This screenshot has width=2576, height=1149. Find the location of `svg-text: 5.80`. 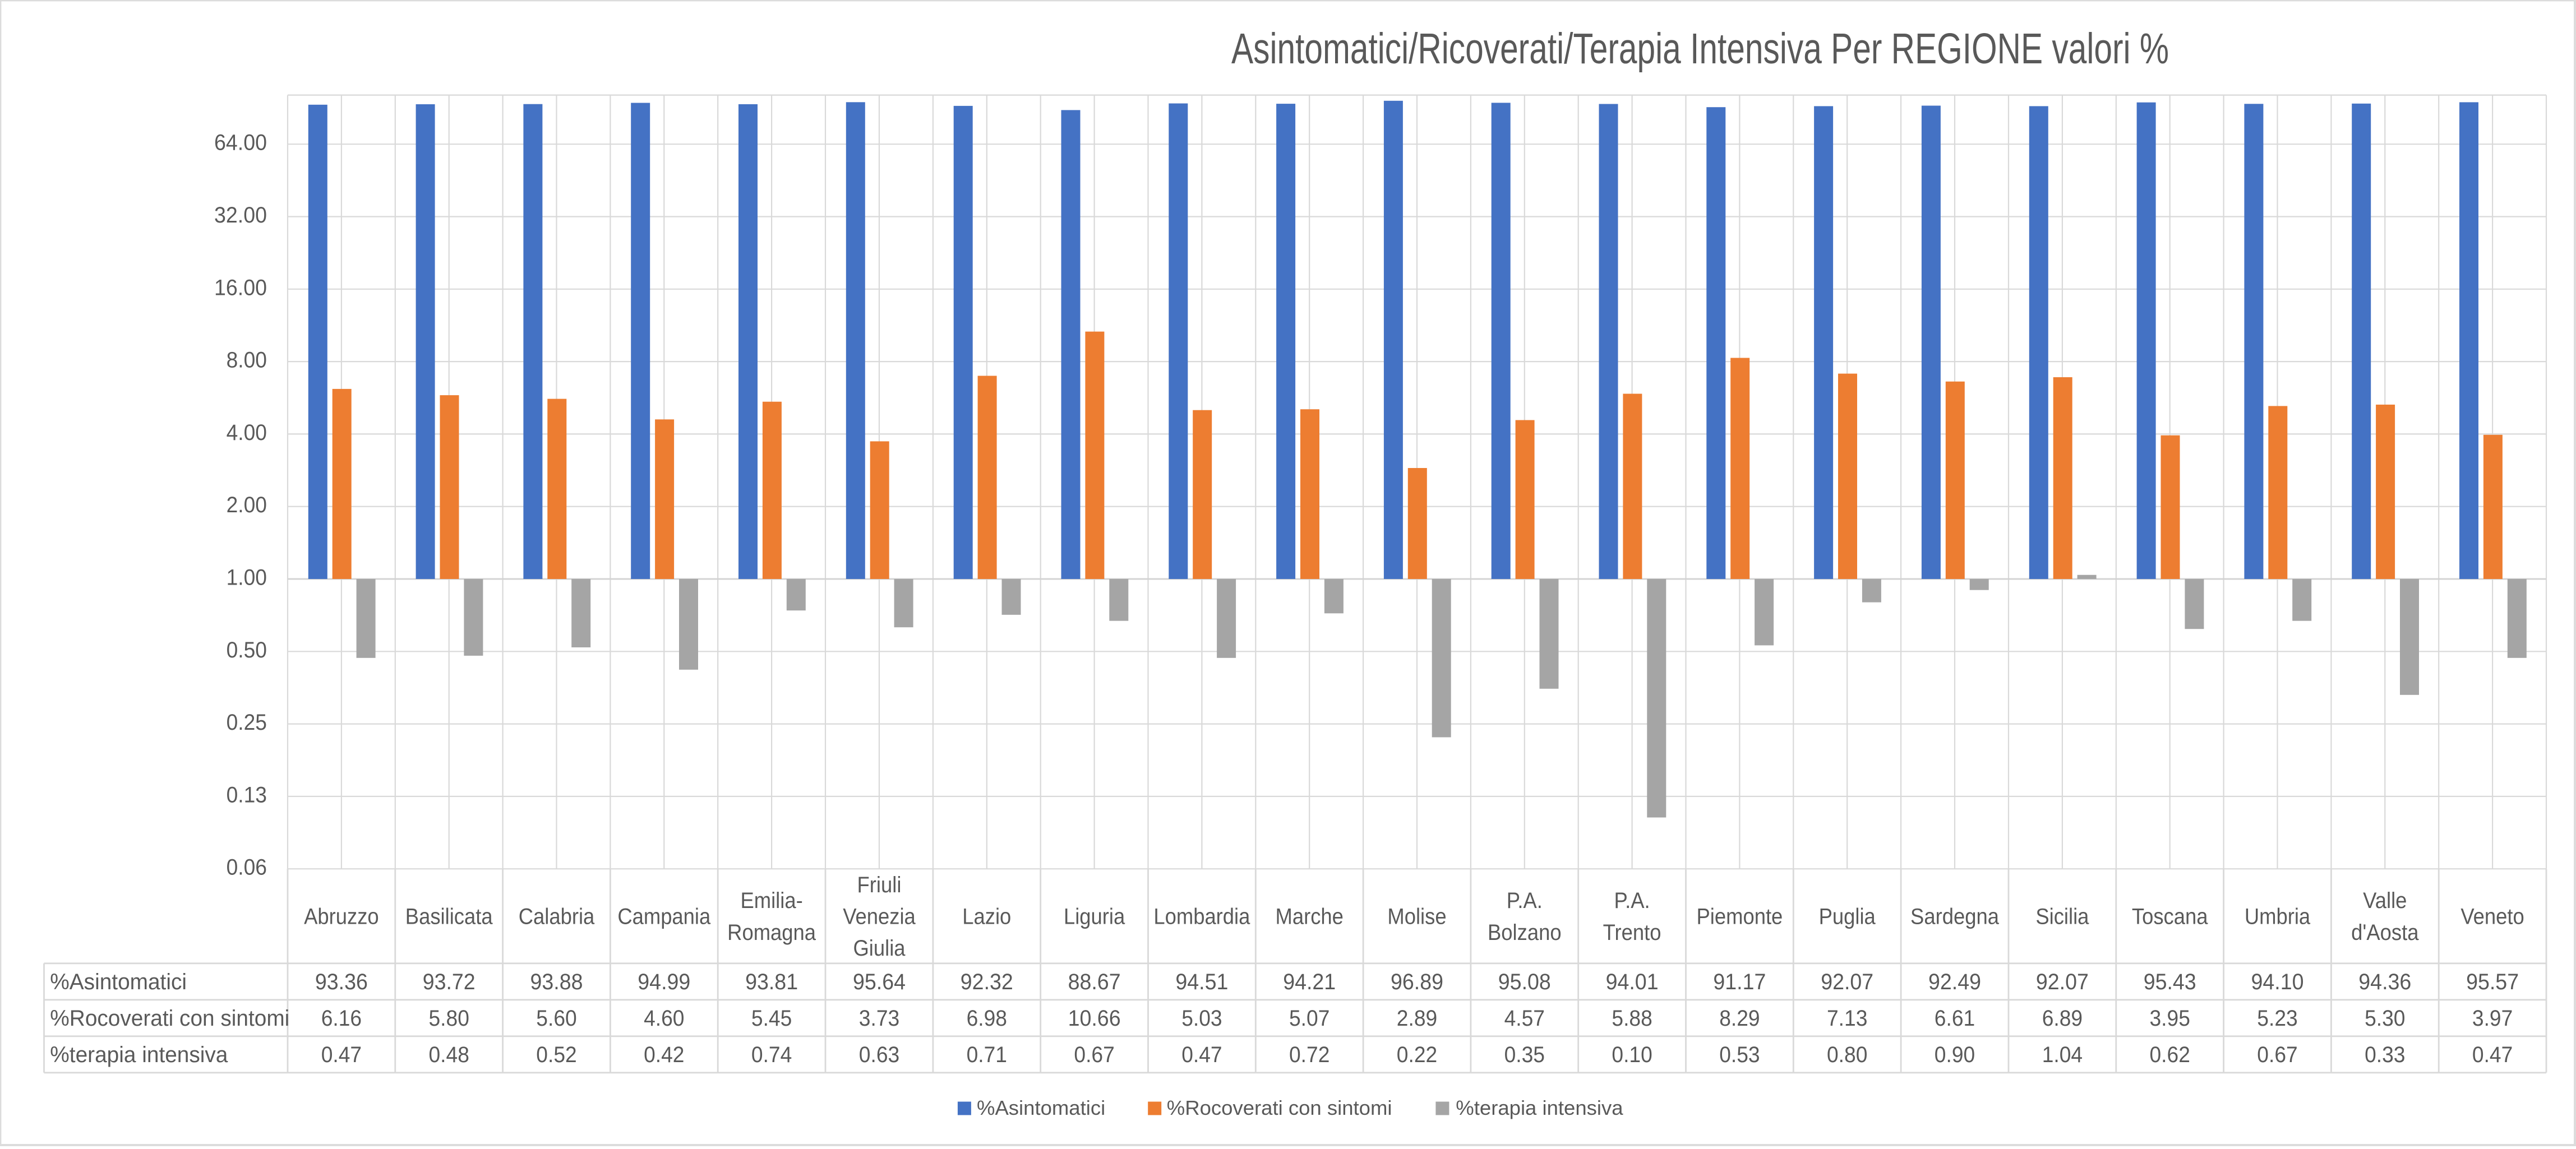

svg-text: 5.80 is located at coordinates (449, 1019).